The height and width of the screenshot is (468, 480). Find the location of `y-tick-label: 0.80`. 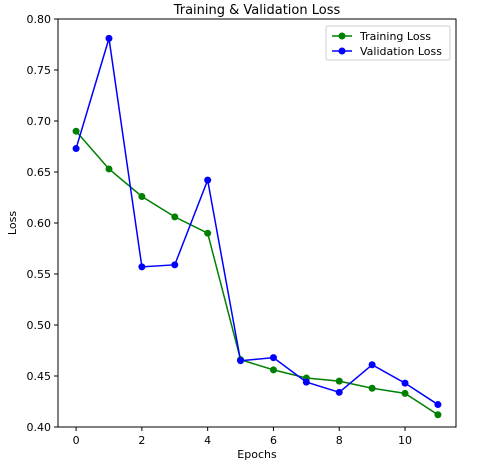

y-tick-label: 0.80 is located at coordinates (39, 19).